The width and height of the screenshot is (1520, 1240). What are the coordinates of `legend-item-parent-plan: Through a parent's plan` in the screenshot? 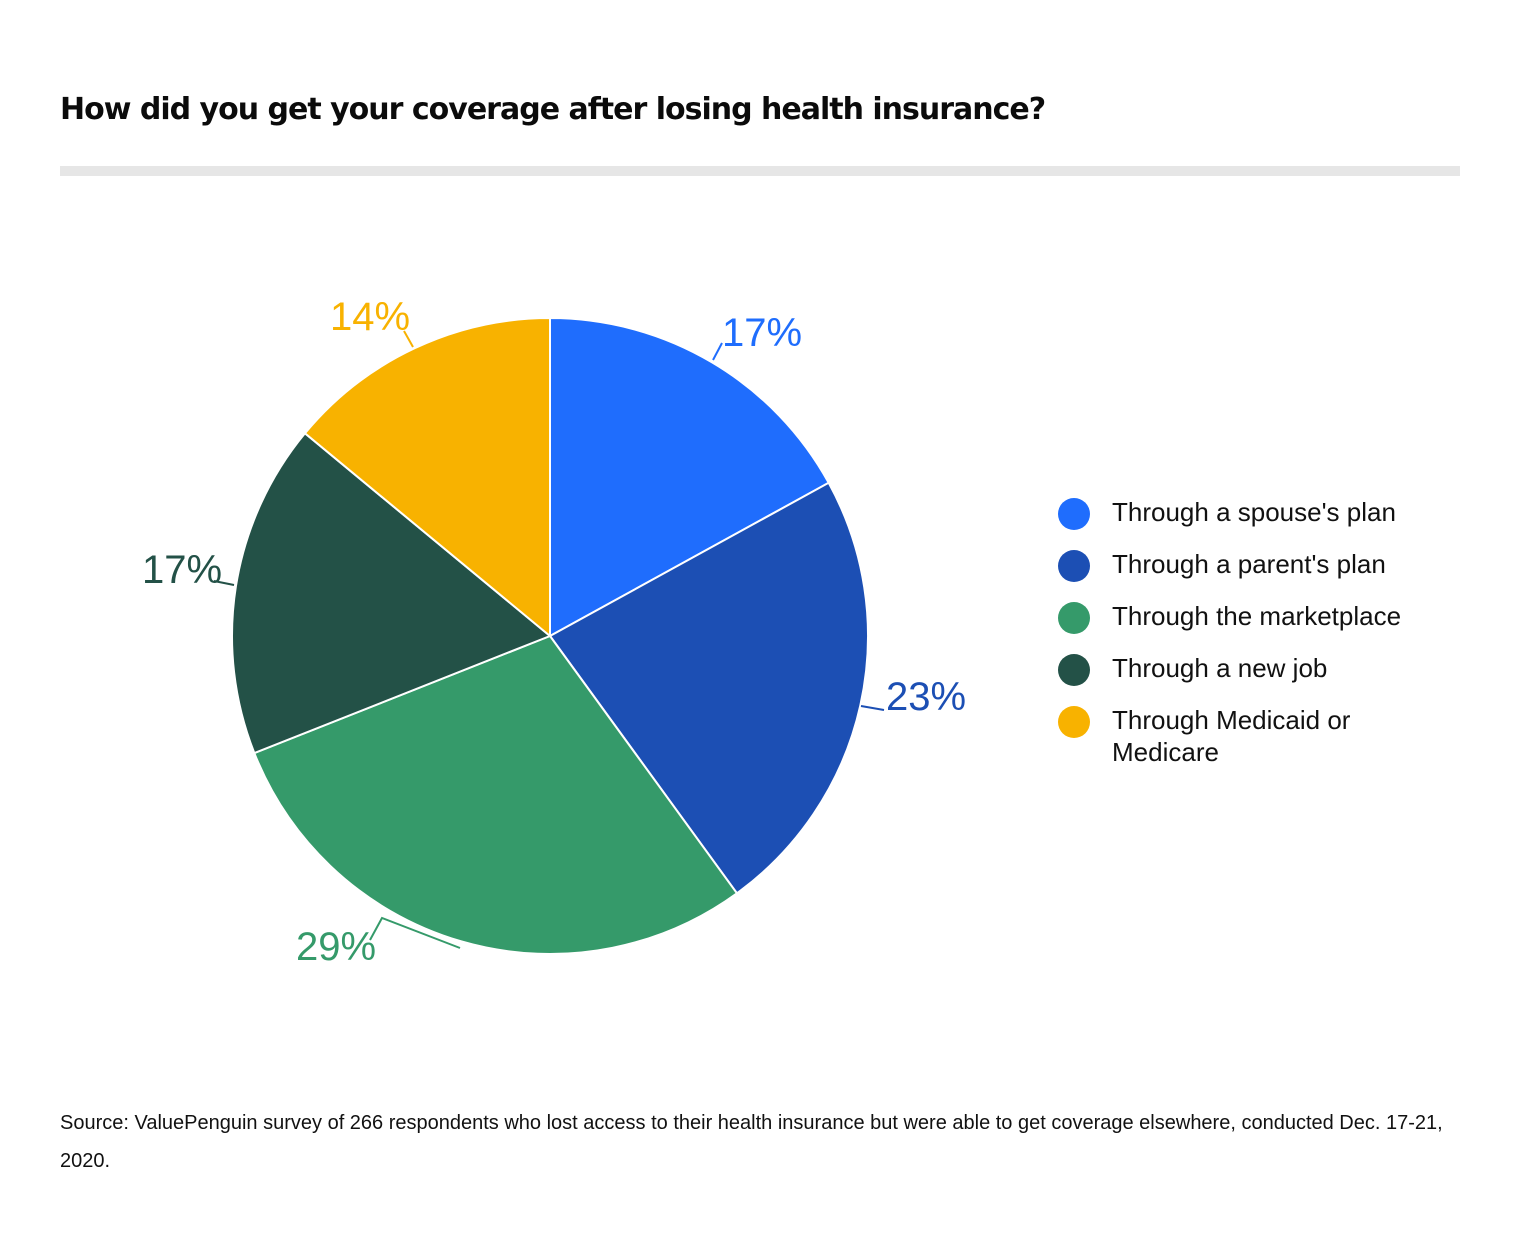 It's located at (1258, 565).